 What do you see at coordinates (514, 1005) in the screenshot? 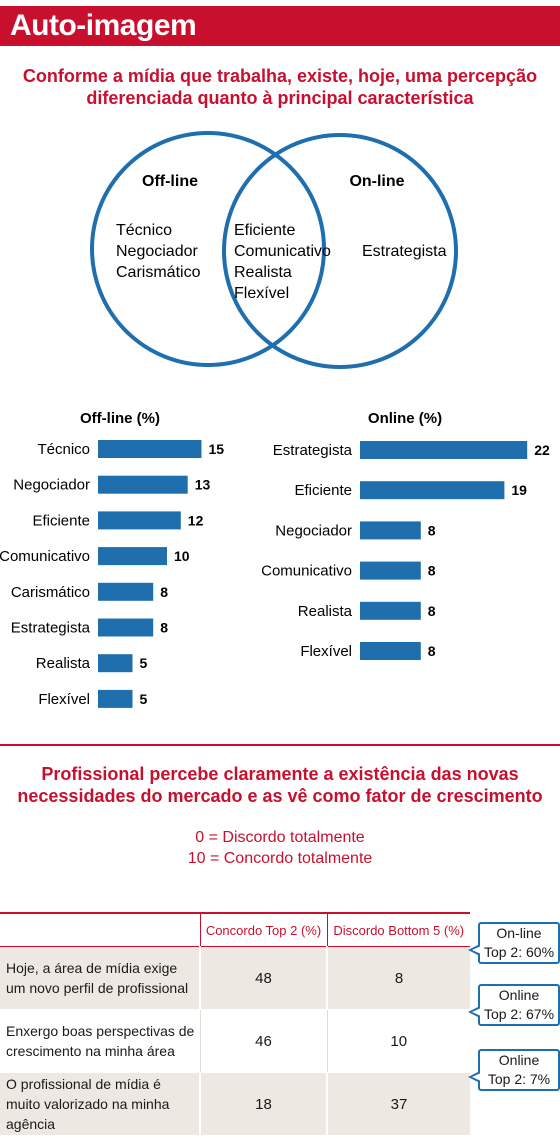
I see `callout-box: Online Top 2: 67%` at bounding box center [514, 1005].